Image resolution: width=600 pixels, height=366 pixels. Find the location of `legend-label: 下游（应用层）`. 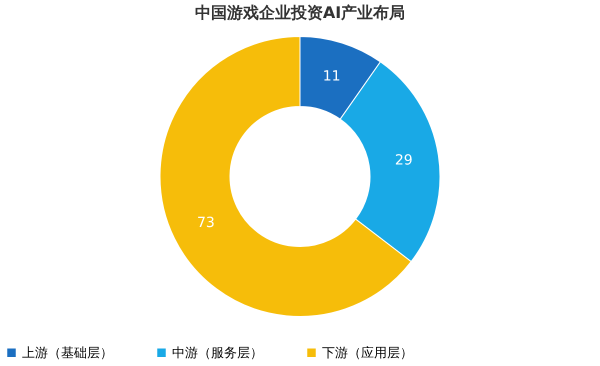

legend-label: 下游（应用层） is located at coordinates (367, 352).